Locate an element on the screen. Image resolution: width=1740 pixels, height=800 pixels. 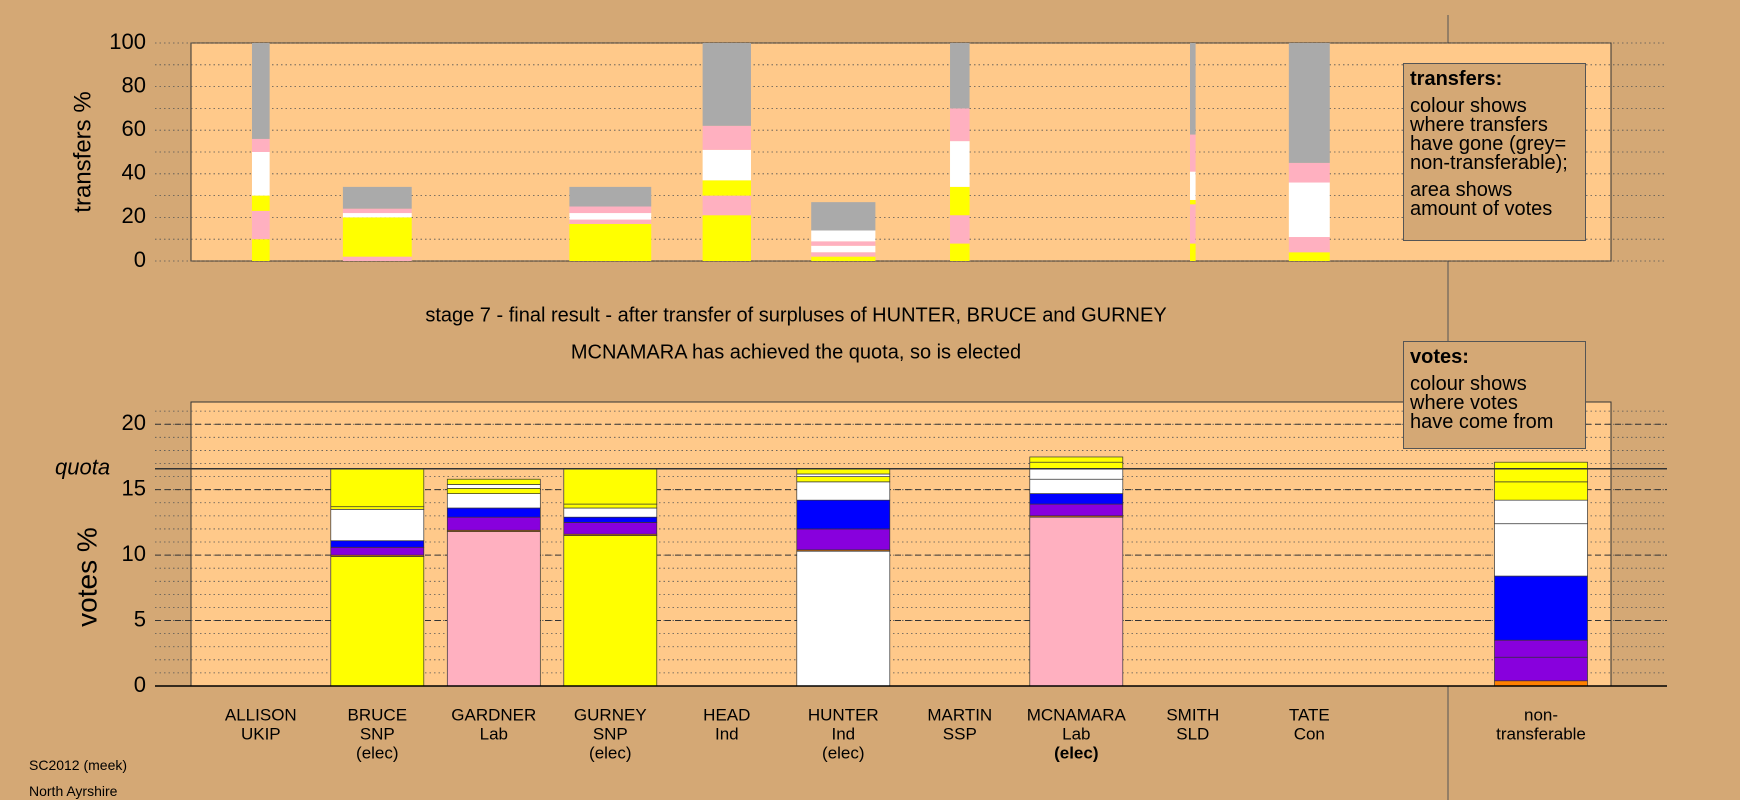
y-tick-label: 100 is located at coordinates (127, 41).